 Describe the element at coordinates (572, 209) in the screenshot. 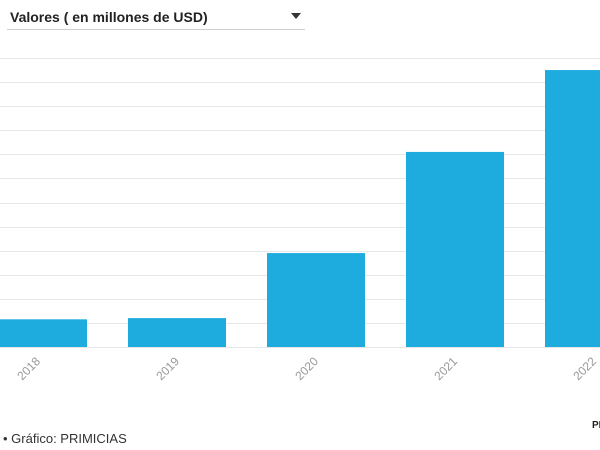

I see `bar-2022` at that location.